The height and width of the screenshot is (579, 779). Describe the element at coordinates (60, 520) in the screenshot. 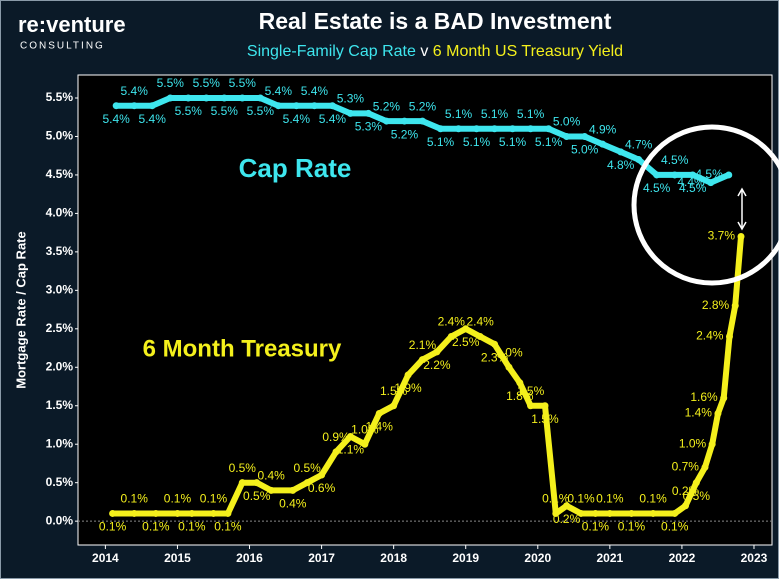

I see `y-tick-label: 0.0%` at that location.